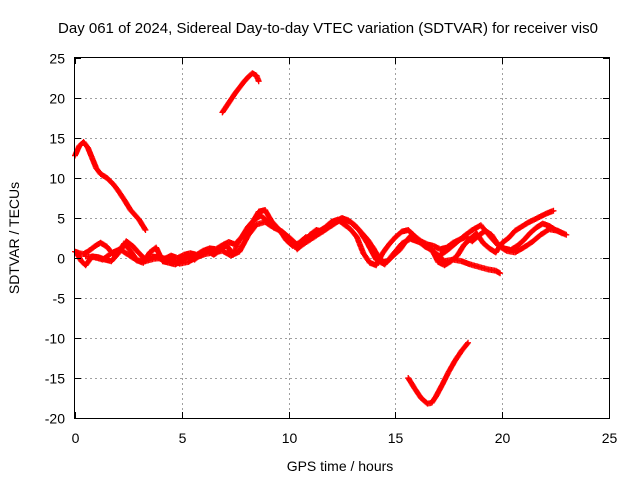  Describe the element at coordinates (290, 438) in the screenshot. I see `x-tick-label: 10` at that location.